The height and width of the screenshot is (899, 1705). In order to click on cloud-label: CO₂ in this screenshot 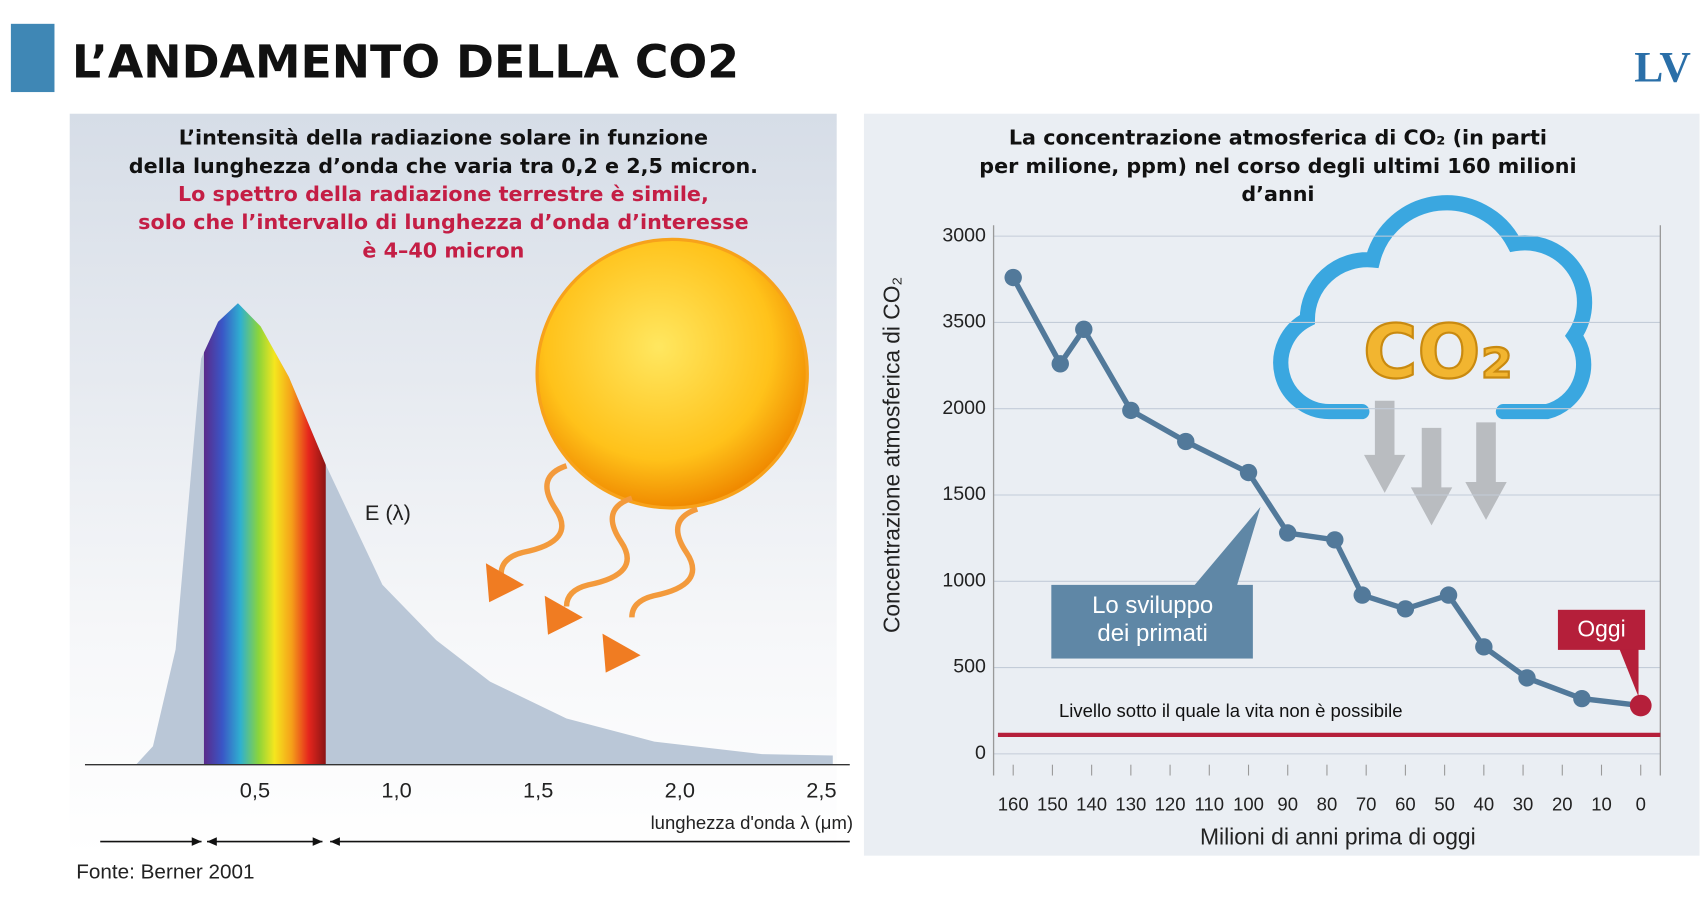, I will do `click(1438, 353)`.